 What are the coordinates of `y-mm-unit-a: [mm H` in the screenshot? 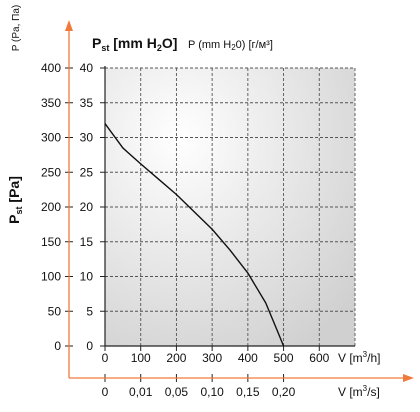 It's located at (132, 43).